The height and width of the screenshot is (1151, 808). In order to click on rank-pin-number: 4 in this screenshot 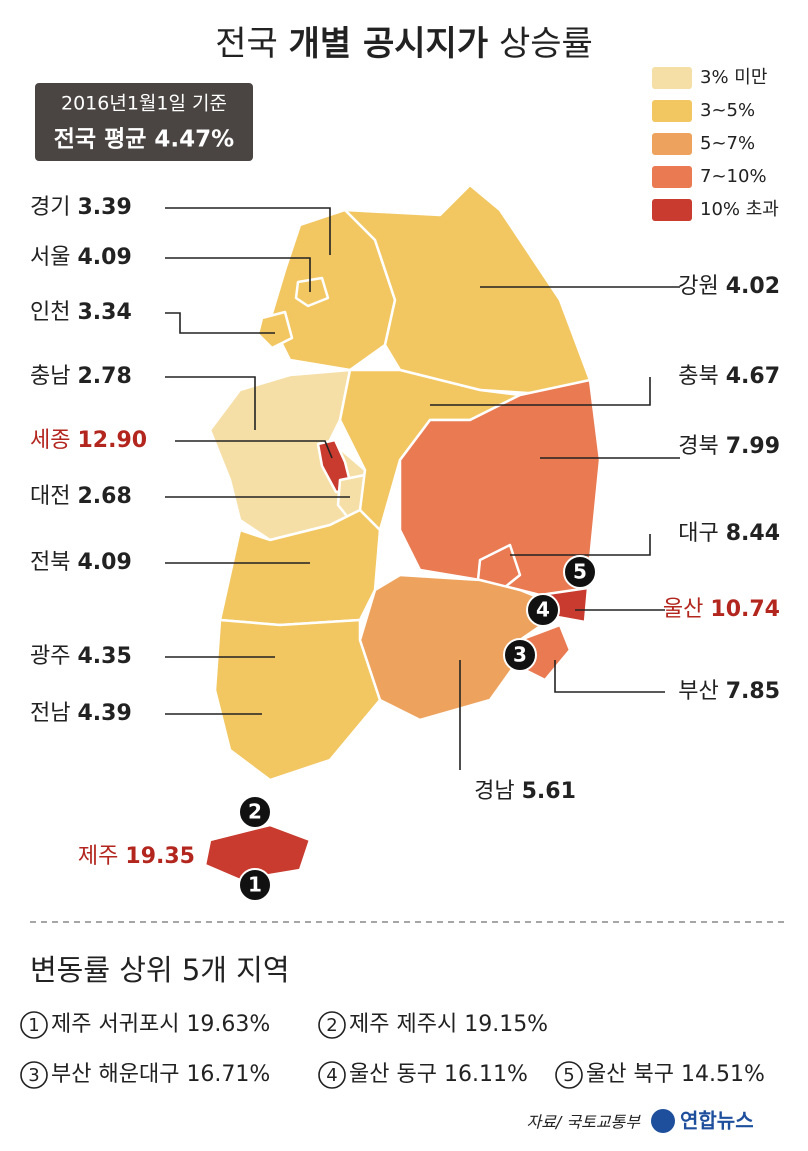, I will do `click(543, 610)`.